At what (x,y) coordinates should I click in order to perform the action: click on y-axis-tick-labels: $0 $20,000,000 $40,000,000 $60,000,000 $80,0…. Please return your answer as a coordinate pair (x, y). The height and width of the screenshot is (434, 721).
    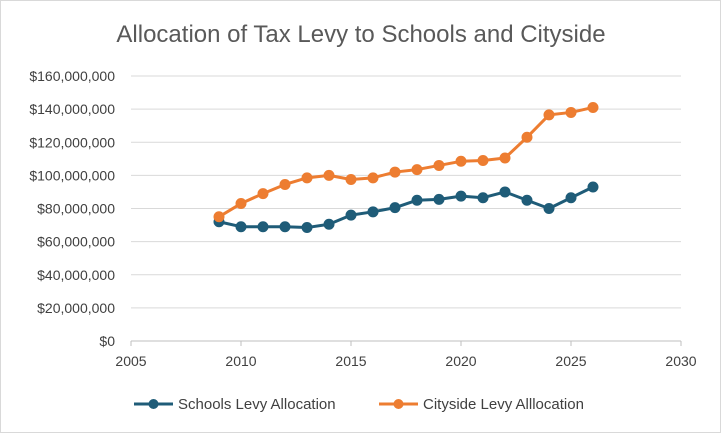
    Looking at the image, I should click on (72, 208).